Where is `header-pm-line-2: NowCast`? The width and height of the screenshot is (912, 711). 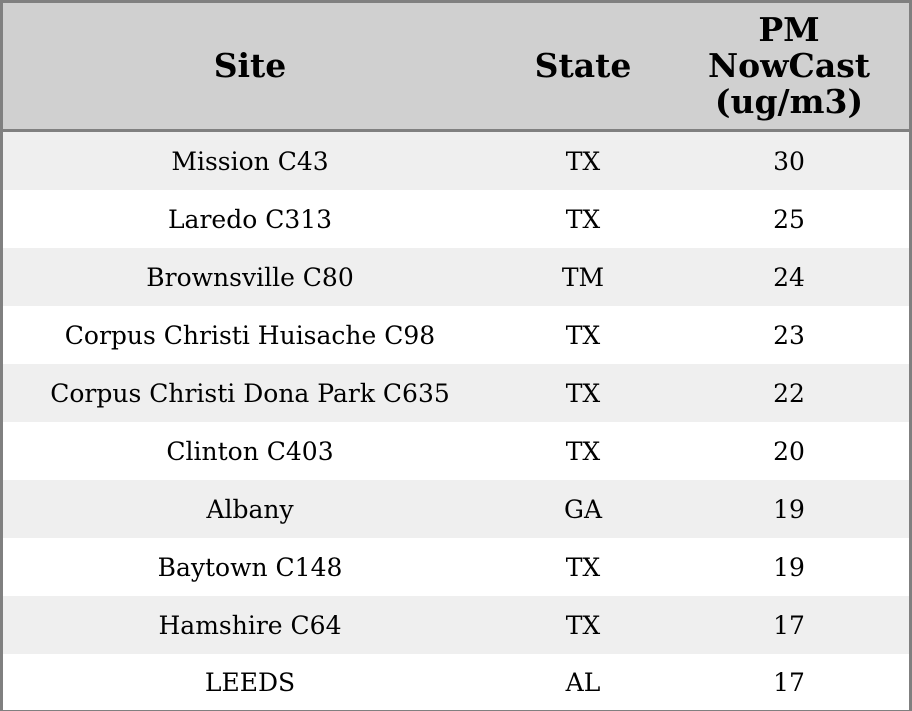 header-pm-line-2: NowCast is located at coordinates (789, 65).